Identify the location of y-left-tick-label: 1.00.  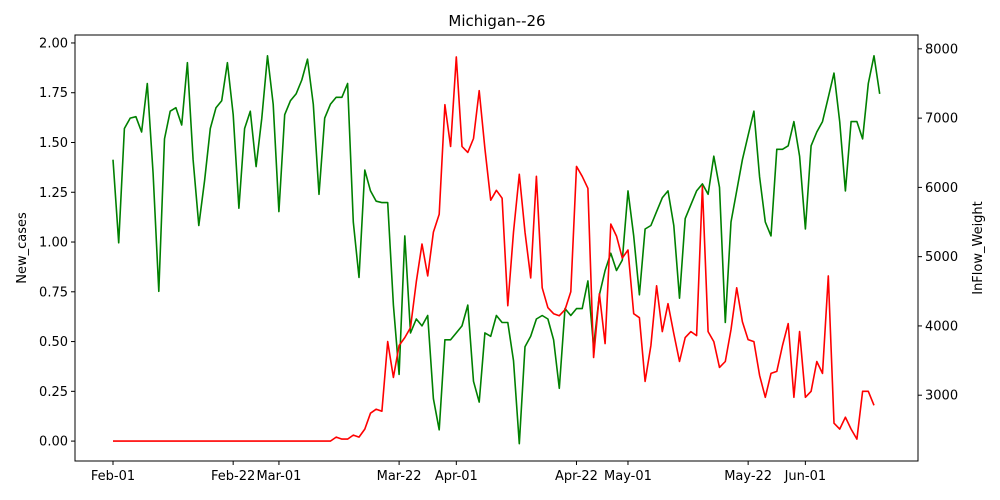
(53, 243).